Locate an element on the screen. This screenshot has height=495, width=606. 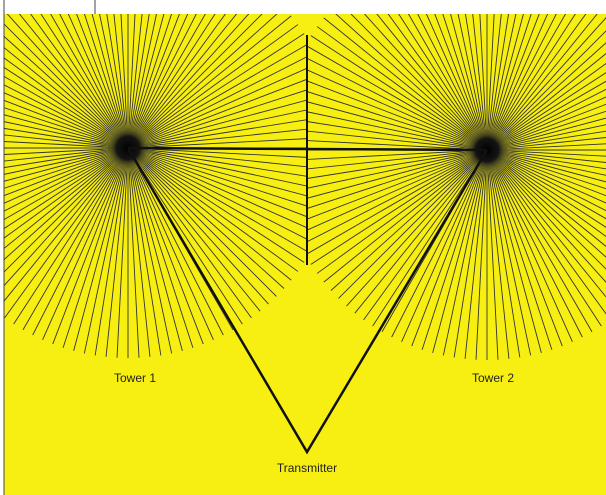
tower-2-label: Tower 2 is located at coordinates (493, 378).